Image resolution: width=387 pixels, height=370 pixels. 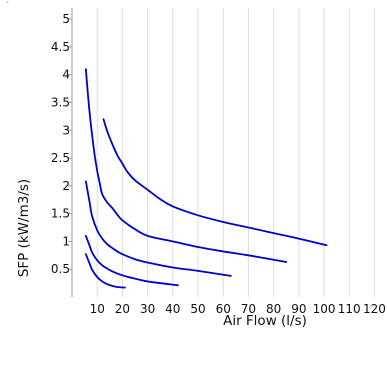 I want to click on x-tick-label: 80, so click(x=273, y=309).